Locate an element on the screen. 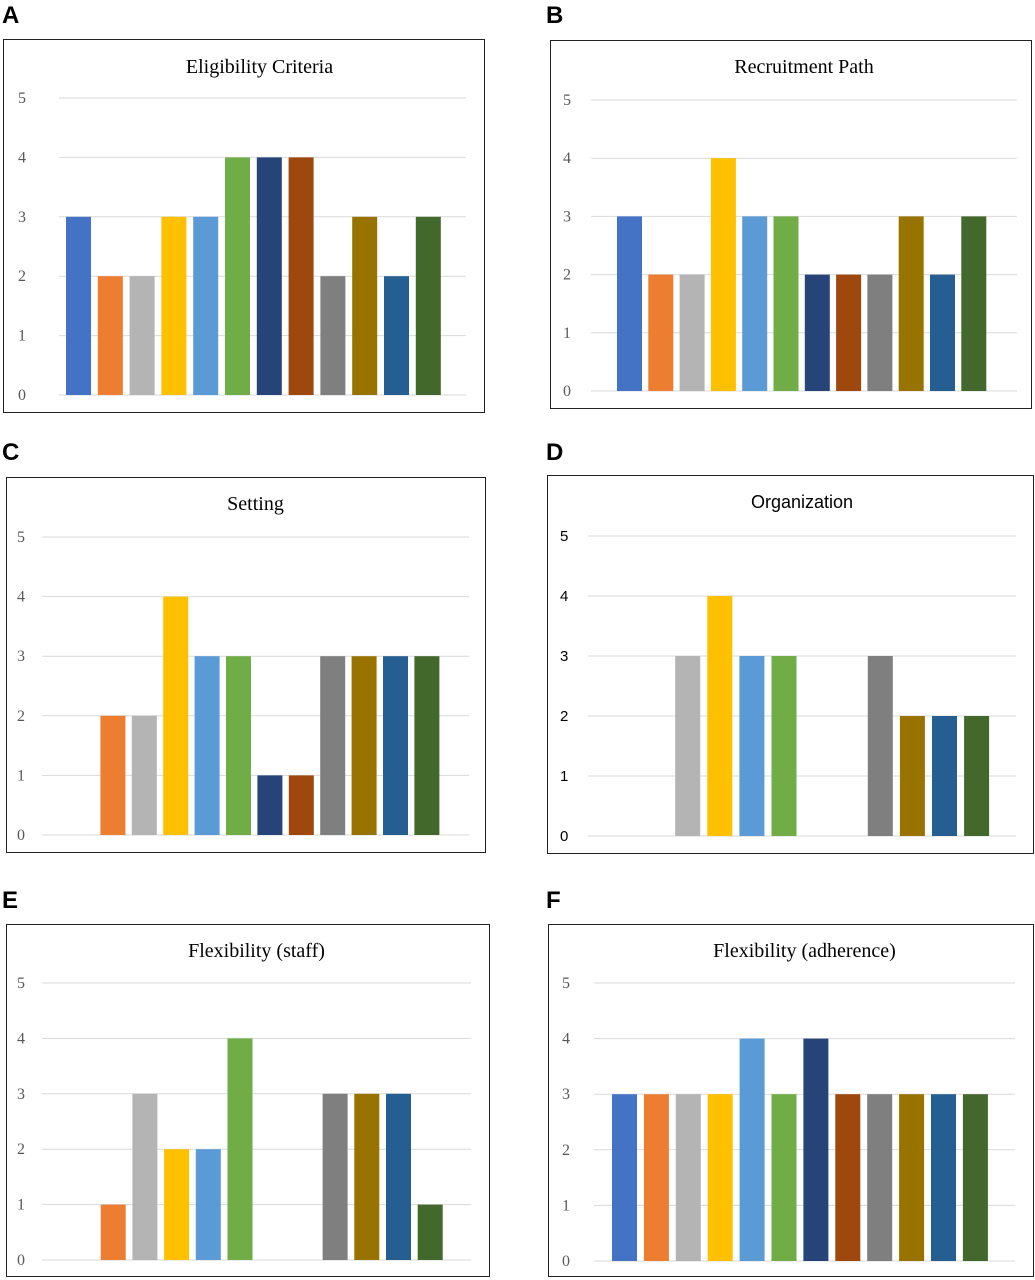 This screenshot has height=1280, width=1035. chart-title: Eligibility Criteria is located at coordinates (259, 67).